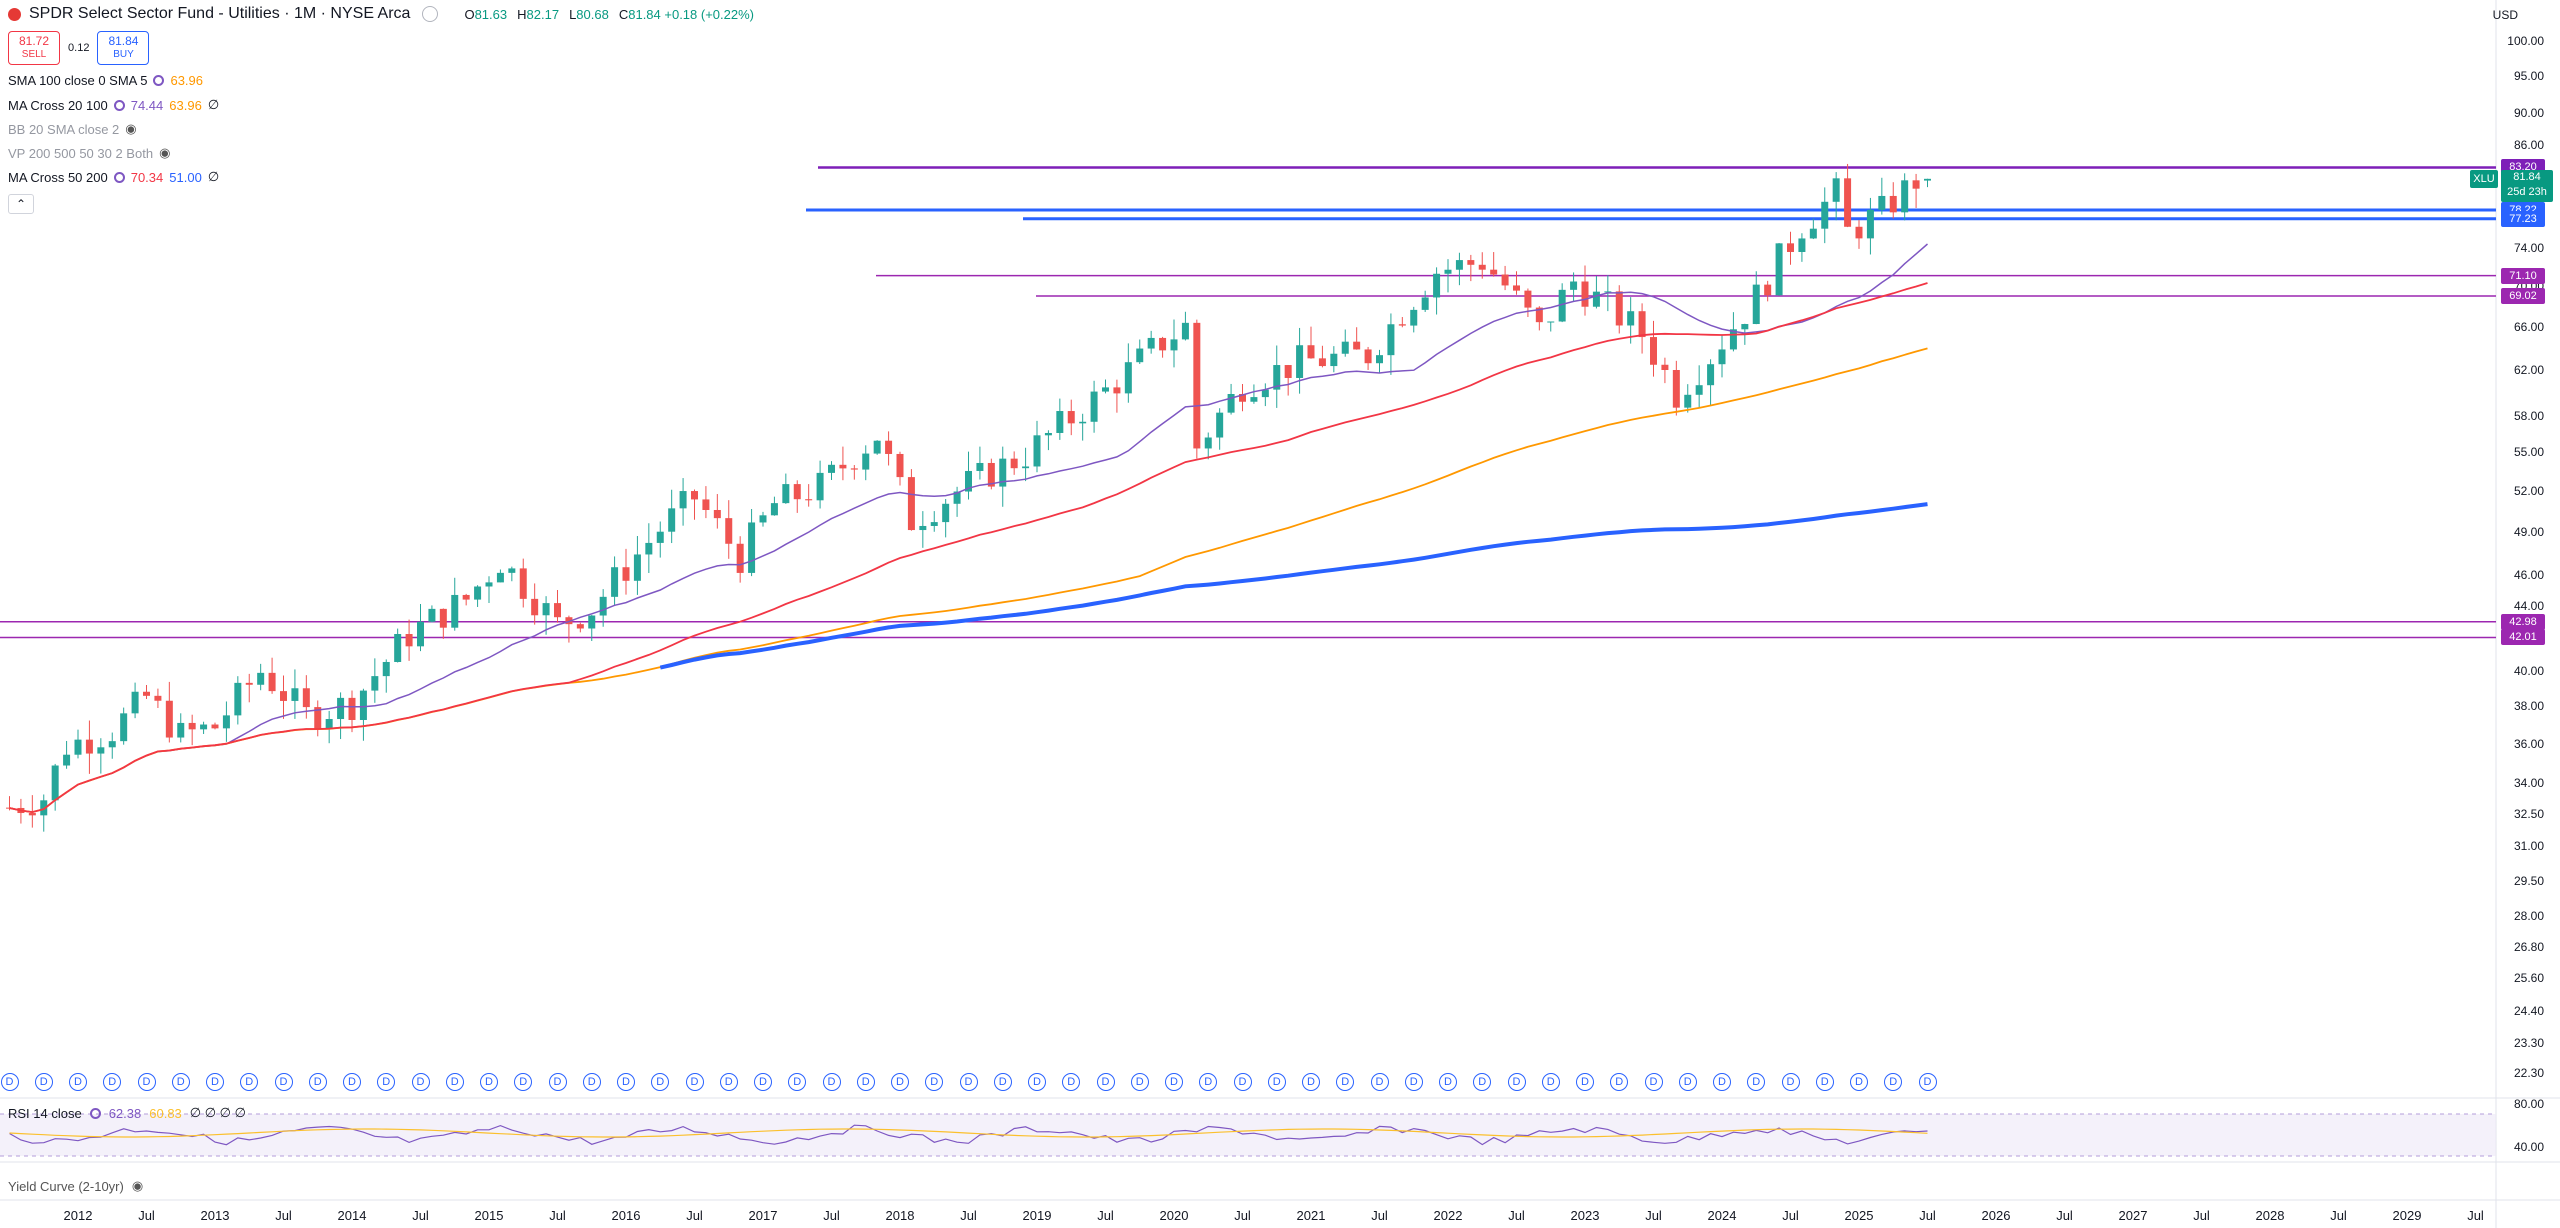 The width and height of the screenshot is (2560, 1228). What do you see at coordinates (34, 48) in the screenshot?
I see `sell-button: 81.72 SELL` at bounding box center [34, 48].